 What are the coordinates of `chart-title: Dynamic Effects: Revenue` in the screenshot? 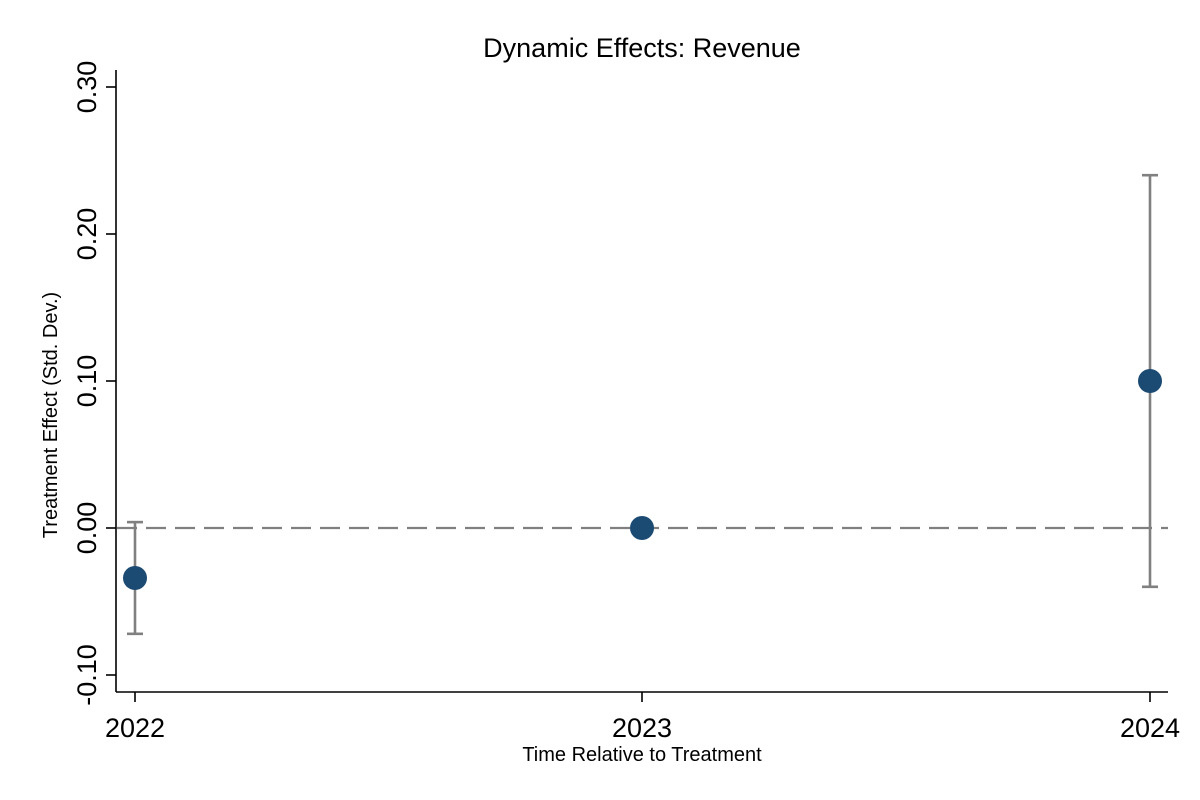 It's located at (642, 48).